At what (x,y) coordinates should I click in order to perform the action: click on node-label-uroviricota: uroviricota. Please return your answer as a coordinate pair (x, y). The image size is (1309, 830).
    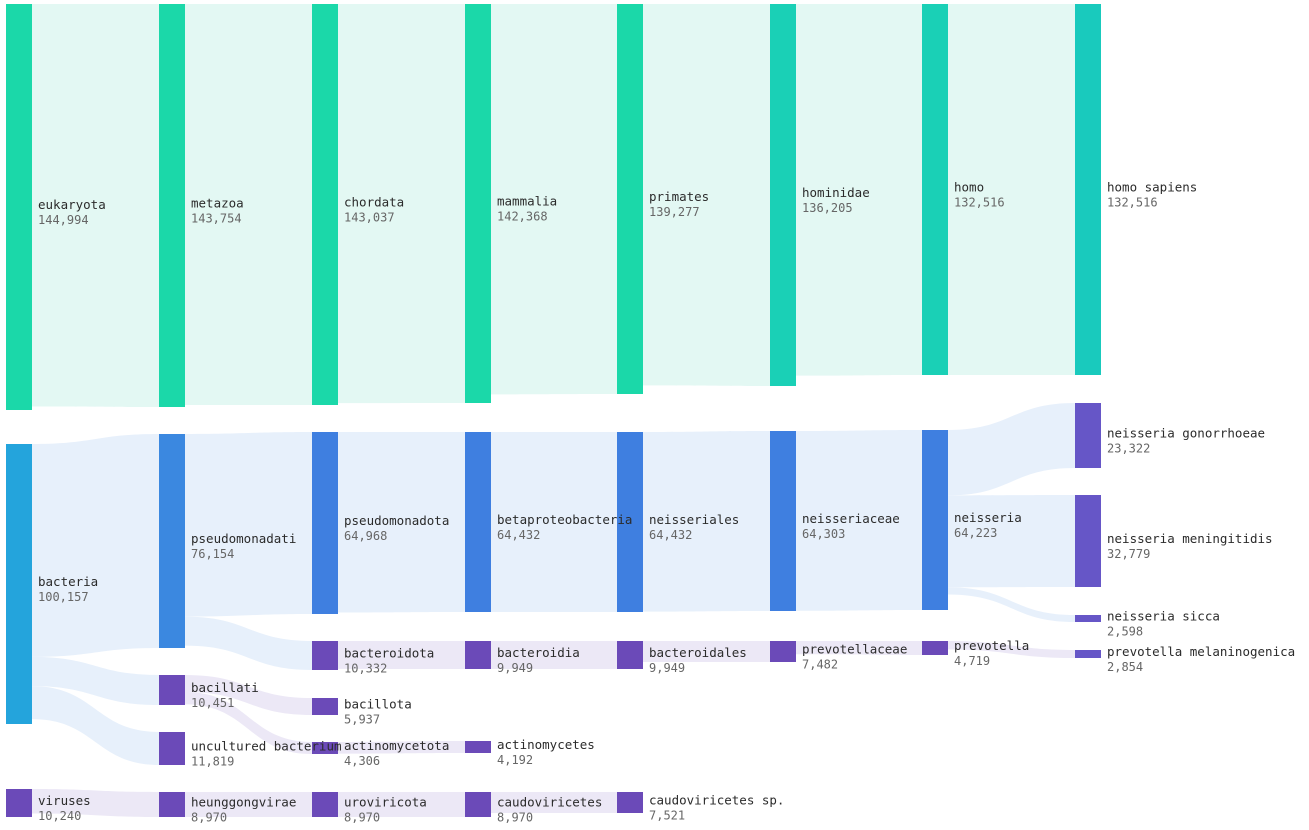
    Looking at the image, I should click on (385, 802).